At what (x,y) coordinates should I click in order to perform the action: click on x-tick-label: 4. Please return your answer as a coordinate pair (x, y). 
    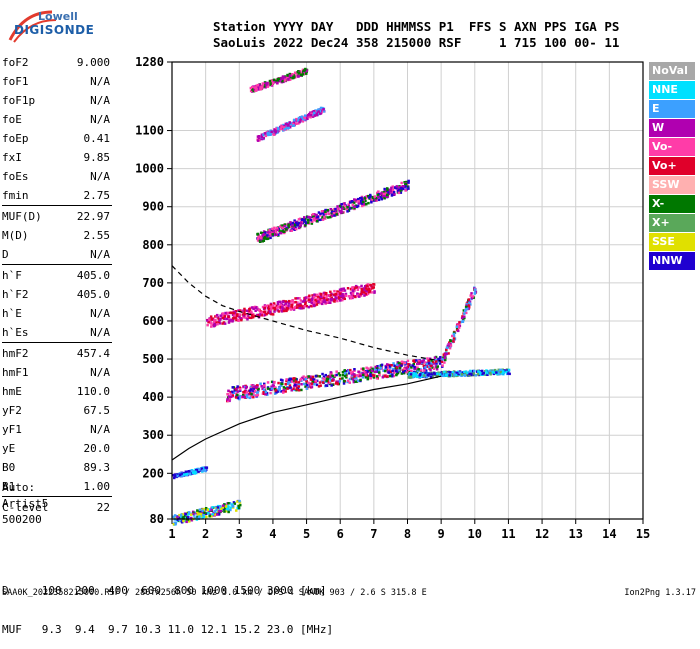
    Looking at the image, I should click on (272, 534).